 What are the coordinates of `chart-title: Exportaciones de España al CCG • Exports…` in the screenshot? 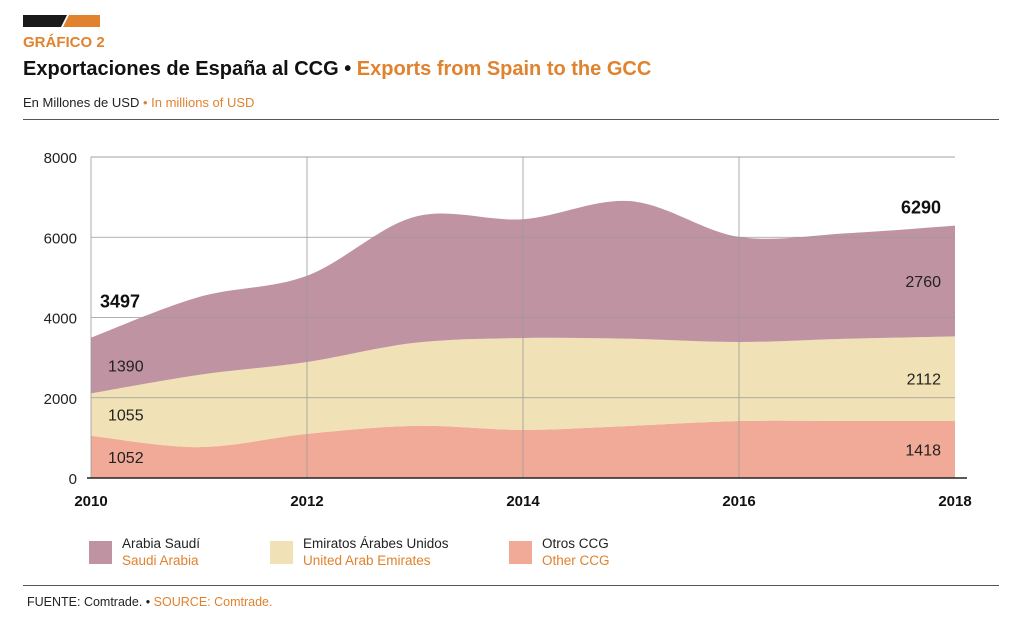 It's located at (337, 69).